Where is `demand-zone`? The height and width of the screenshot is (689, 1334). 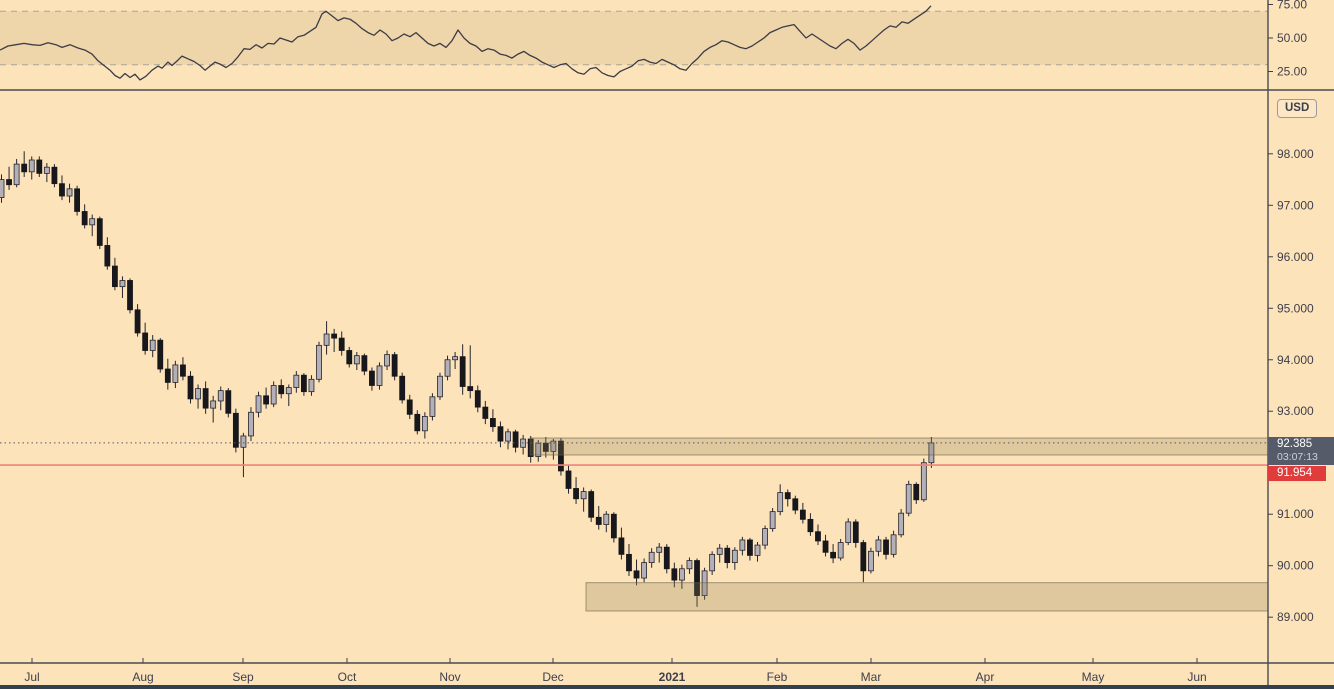
demand-zone is located at coordinates (927, 597).